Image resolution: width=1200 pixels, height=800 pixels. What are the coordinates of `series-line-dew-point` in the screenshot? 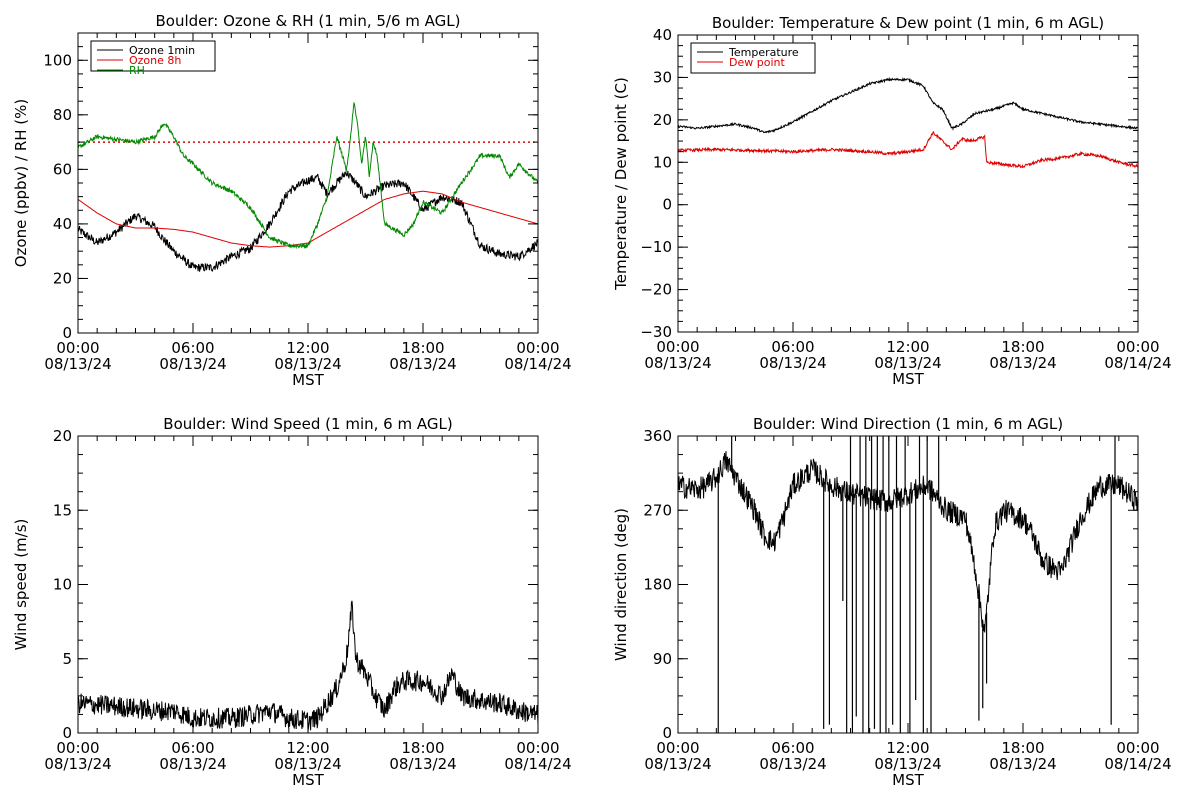 It's located at (908, 150).